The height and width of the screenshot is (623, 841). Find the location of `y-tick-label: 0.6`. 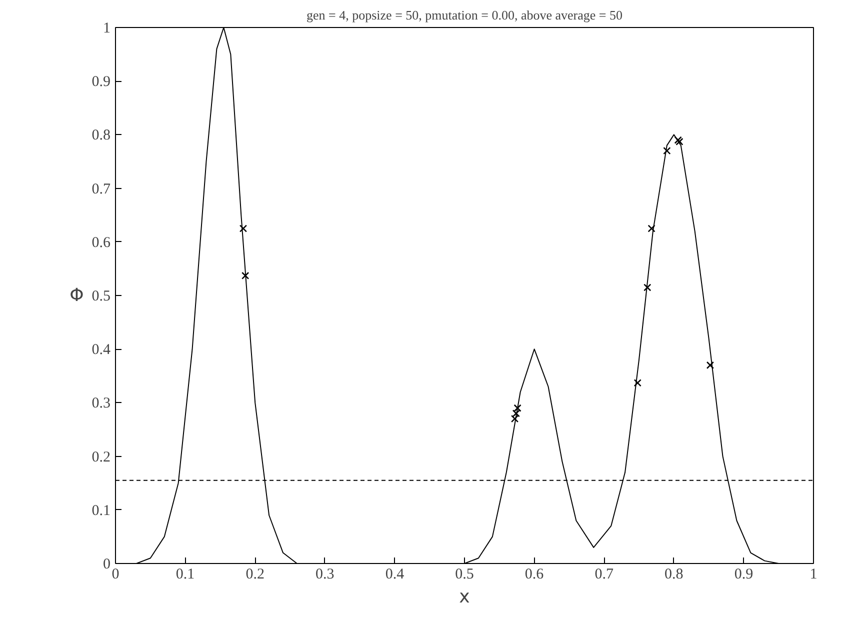

y-tick-label: 0.6 is located at coordinates (101, 242).